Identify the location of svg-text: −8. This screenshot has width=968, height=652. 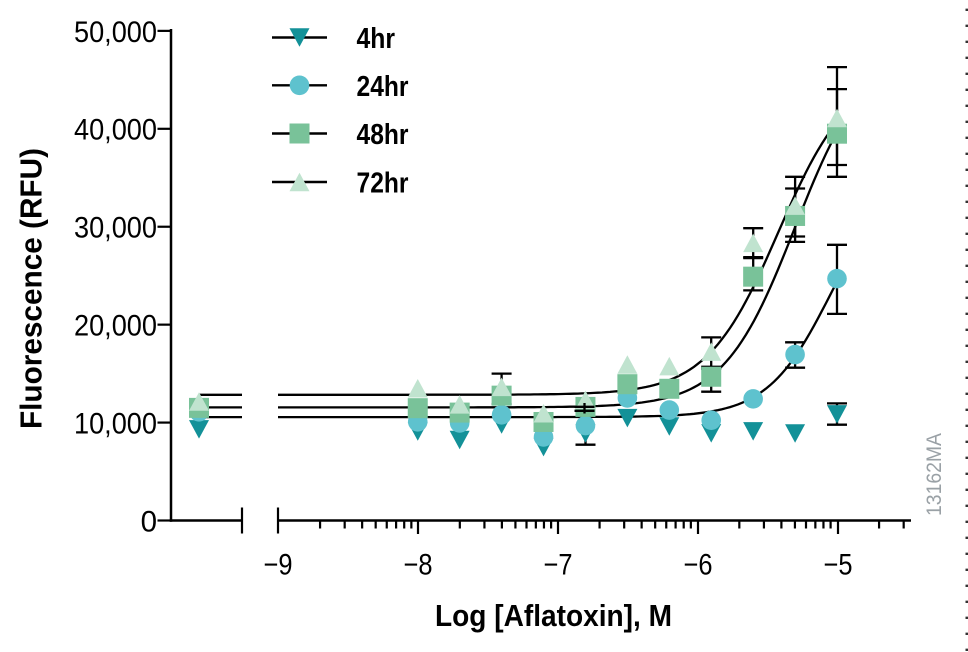
(418, 565).